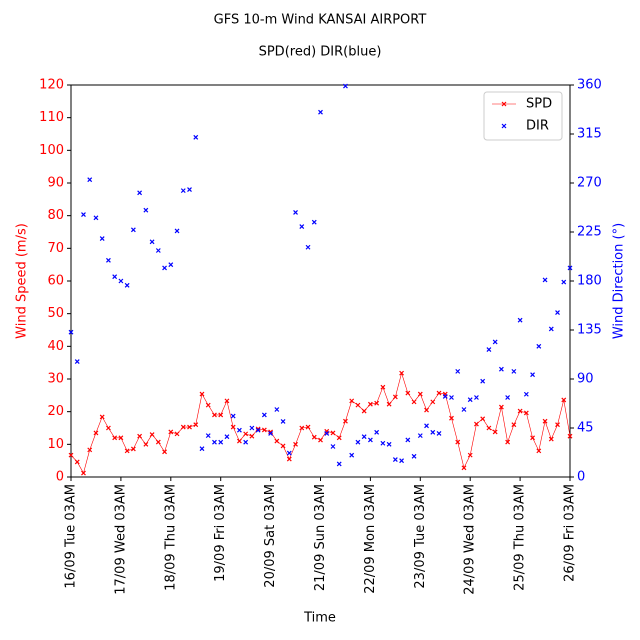  What do you see at coordinates (55, 313) in the screenshot?
I see `y-tick-label: 50` at bounding box center [55, 313].